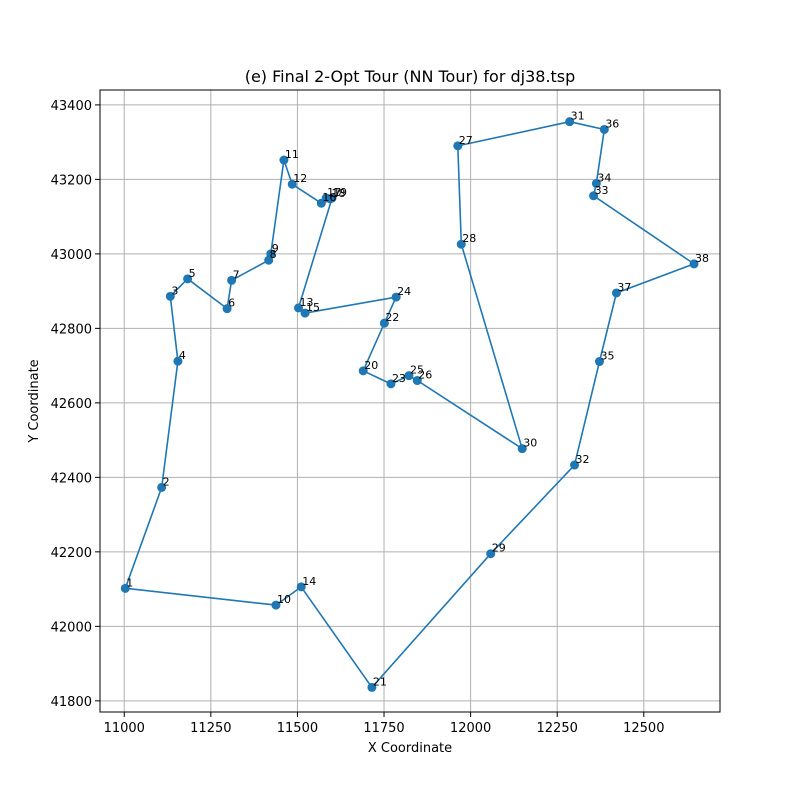 The width and height of the screenshot is (800, 800). I want to click on city-label-37: 37, so click(624, 287).